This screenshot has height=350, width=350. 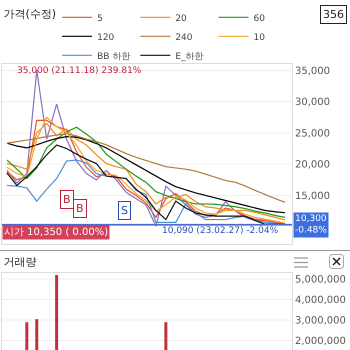 What do you see at coordinates (312, 71) in the screenshot?
I see `y-tick-label: 35,000` at bounding box center [312, 71].